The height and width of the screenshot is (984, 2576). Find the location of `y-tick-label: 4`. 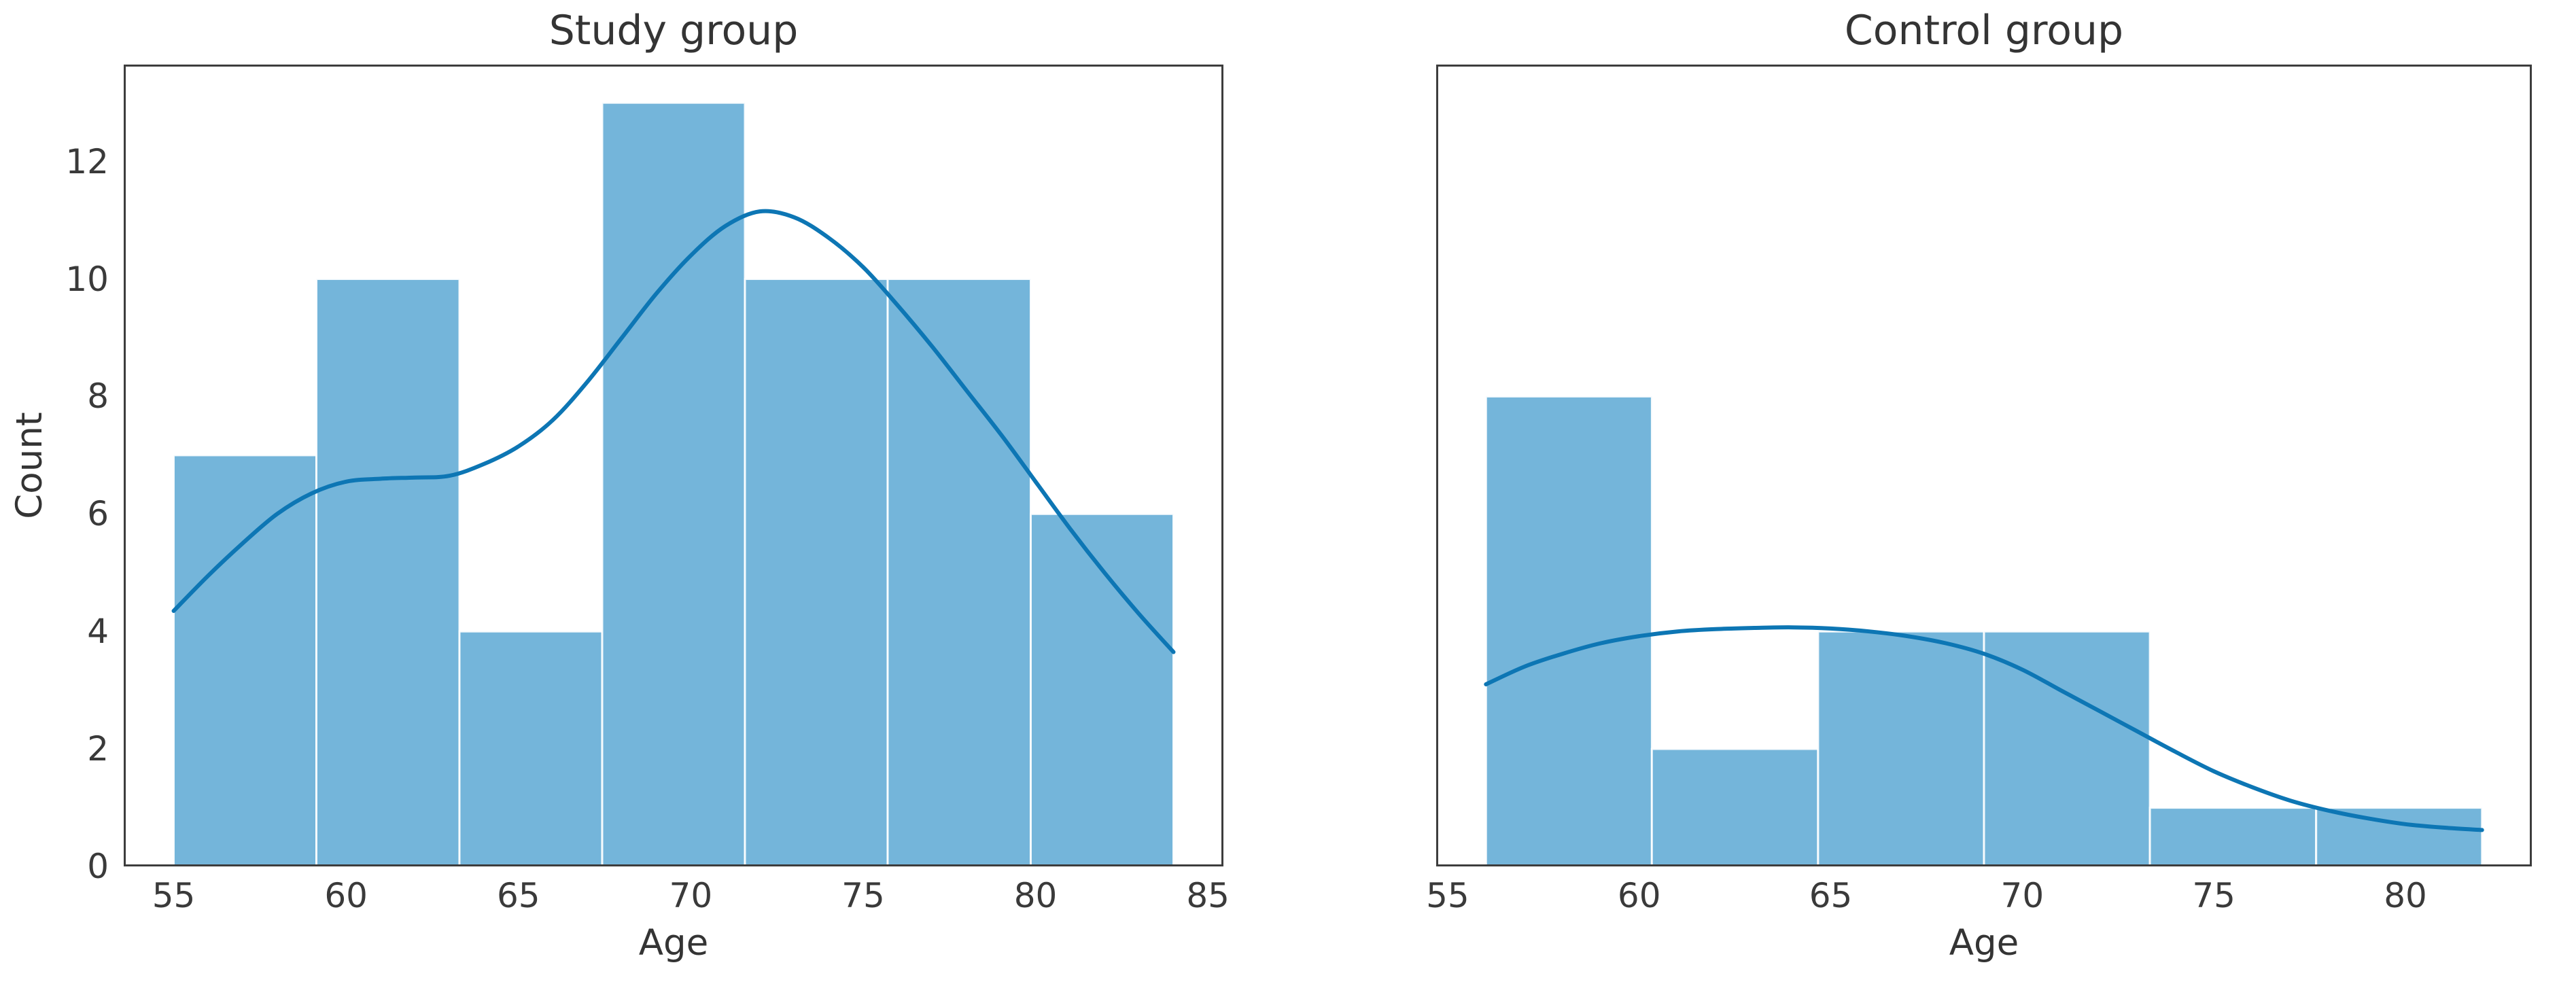

y-tick-label: 4 is located at coordinates (98, 632).